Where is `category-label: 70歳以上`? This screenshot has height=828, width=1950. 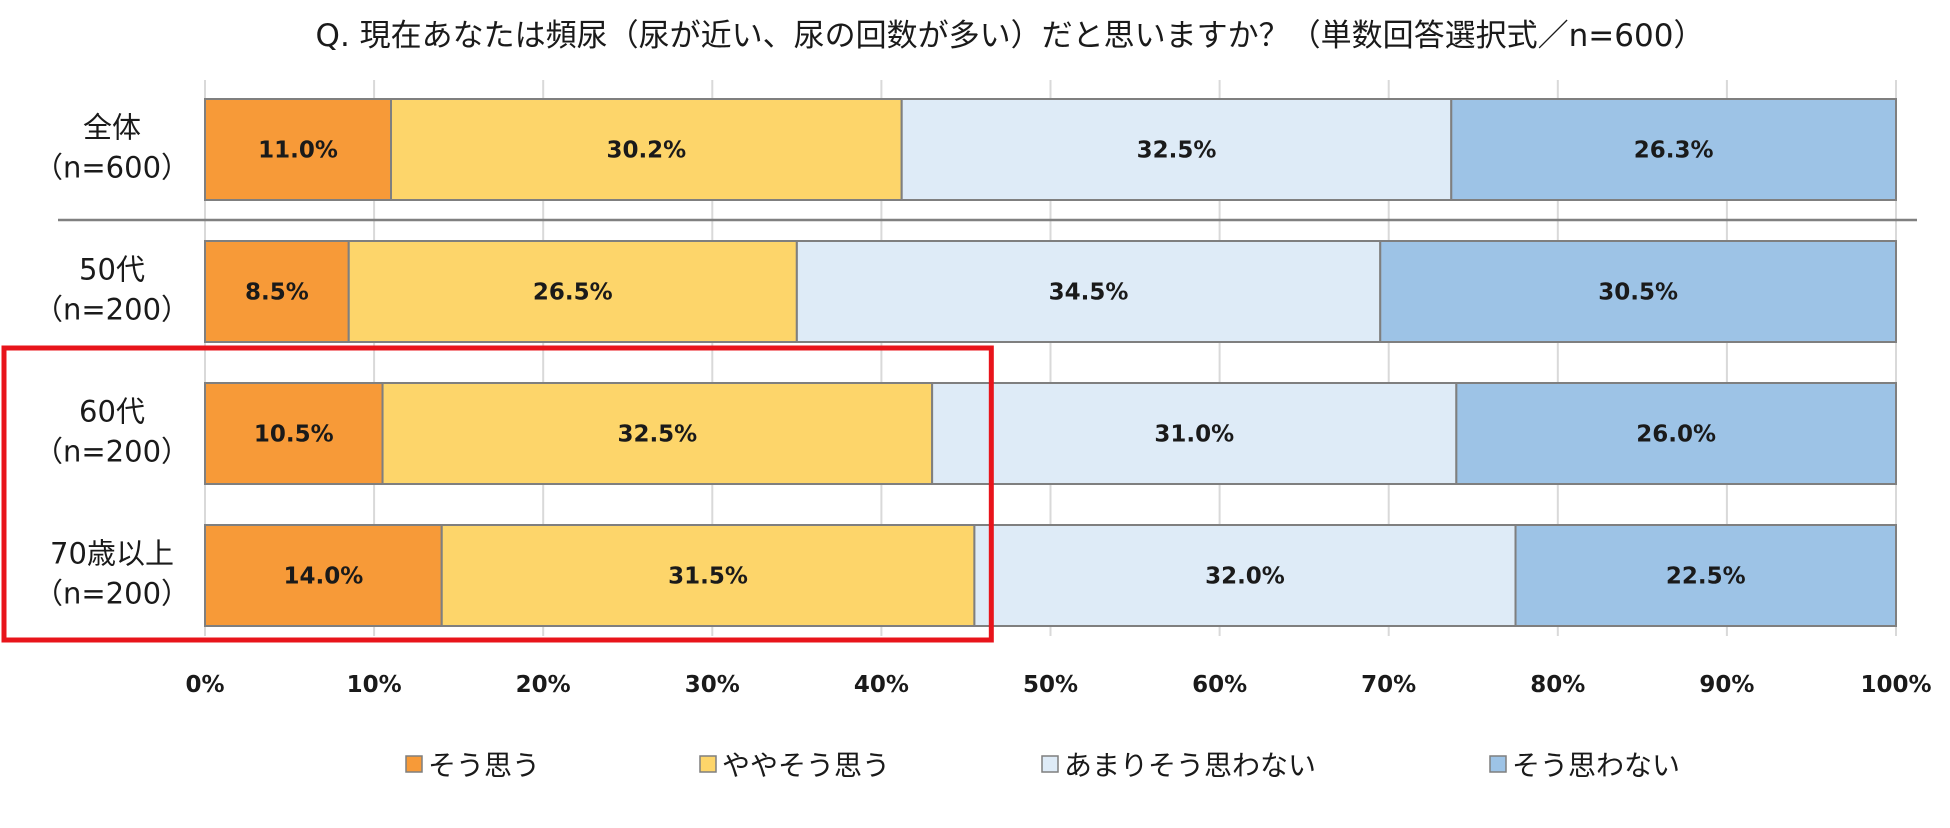
category-label: 70歳以上 is located at coordinates (112, 554).